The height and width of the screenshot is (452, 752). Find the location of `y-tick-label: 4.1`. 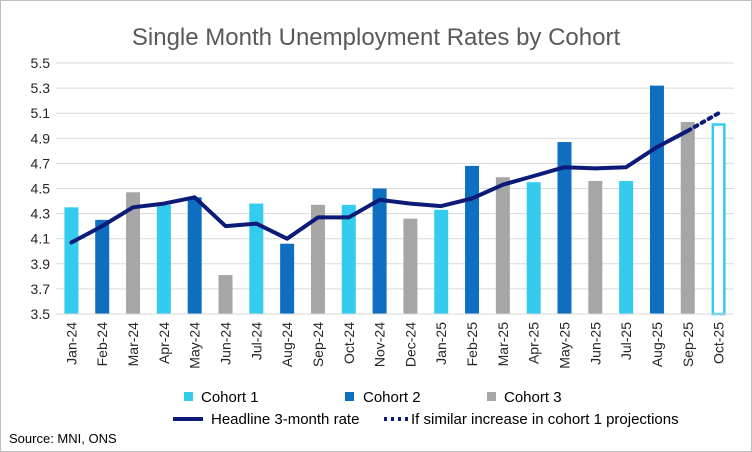

y-tick-label: 4.1 is located at coordinates (41, 239).